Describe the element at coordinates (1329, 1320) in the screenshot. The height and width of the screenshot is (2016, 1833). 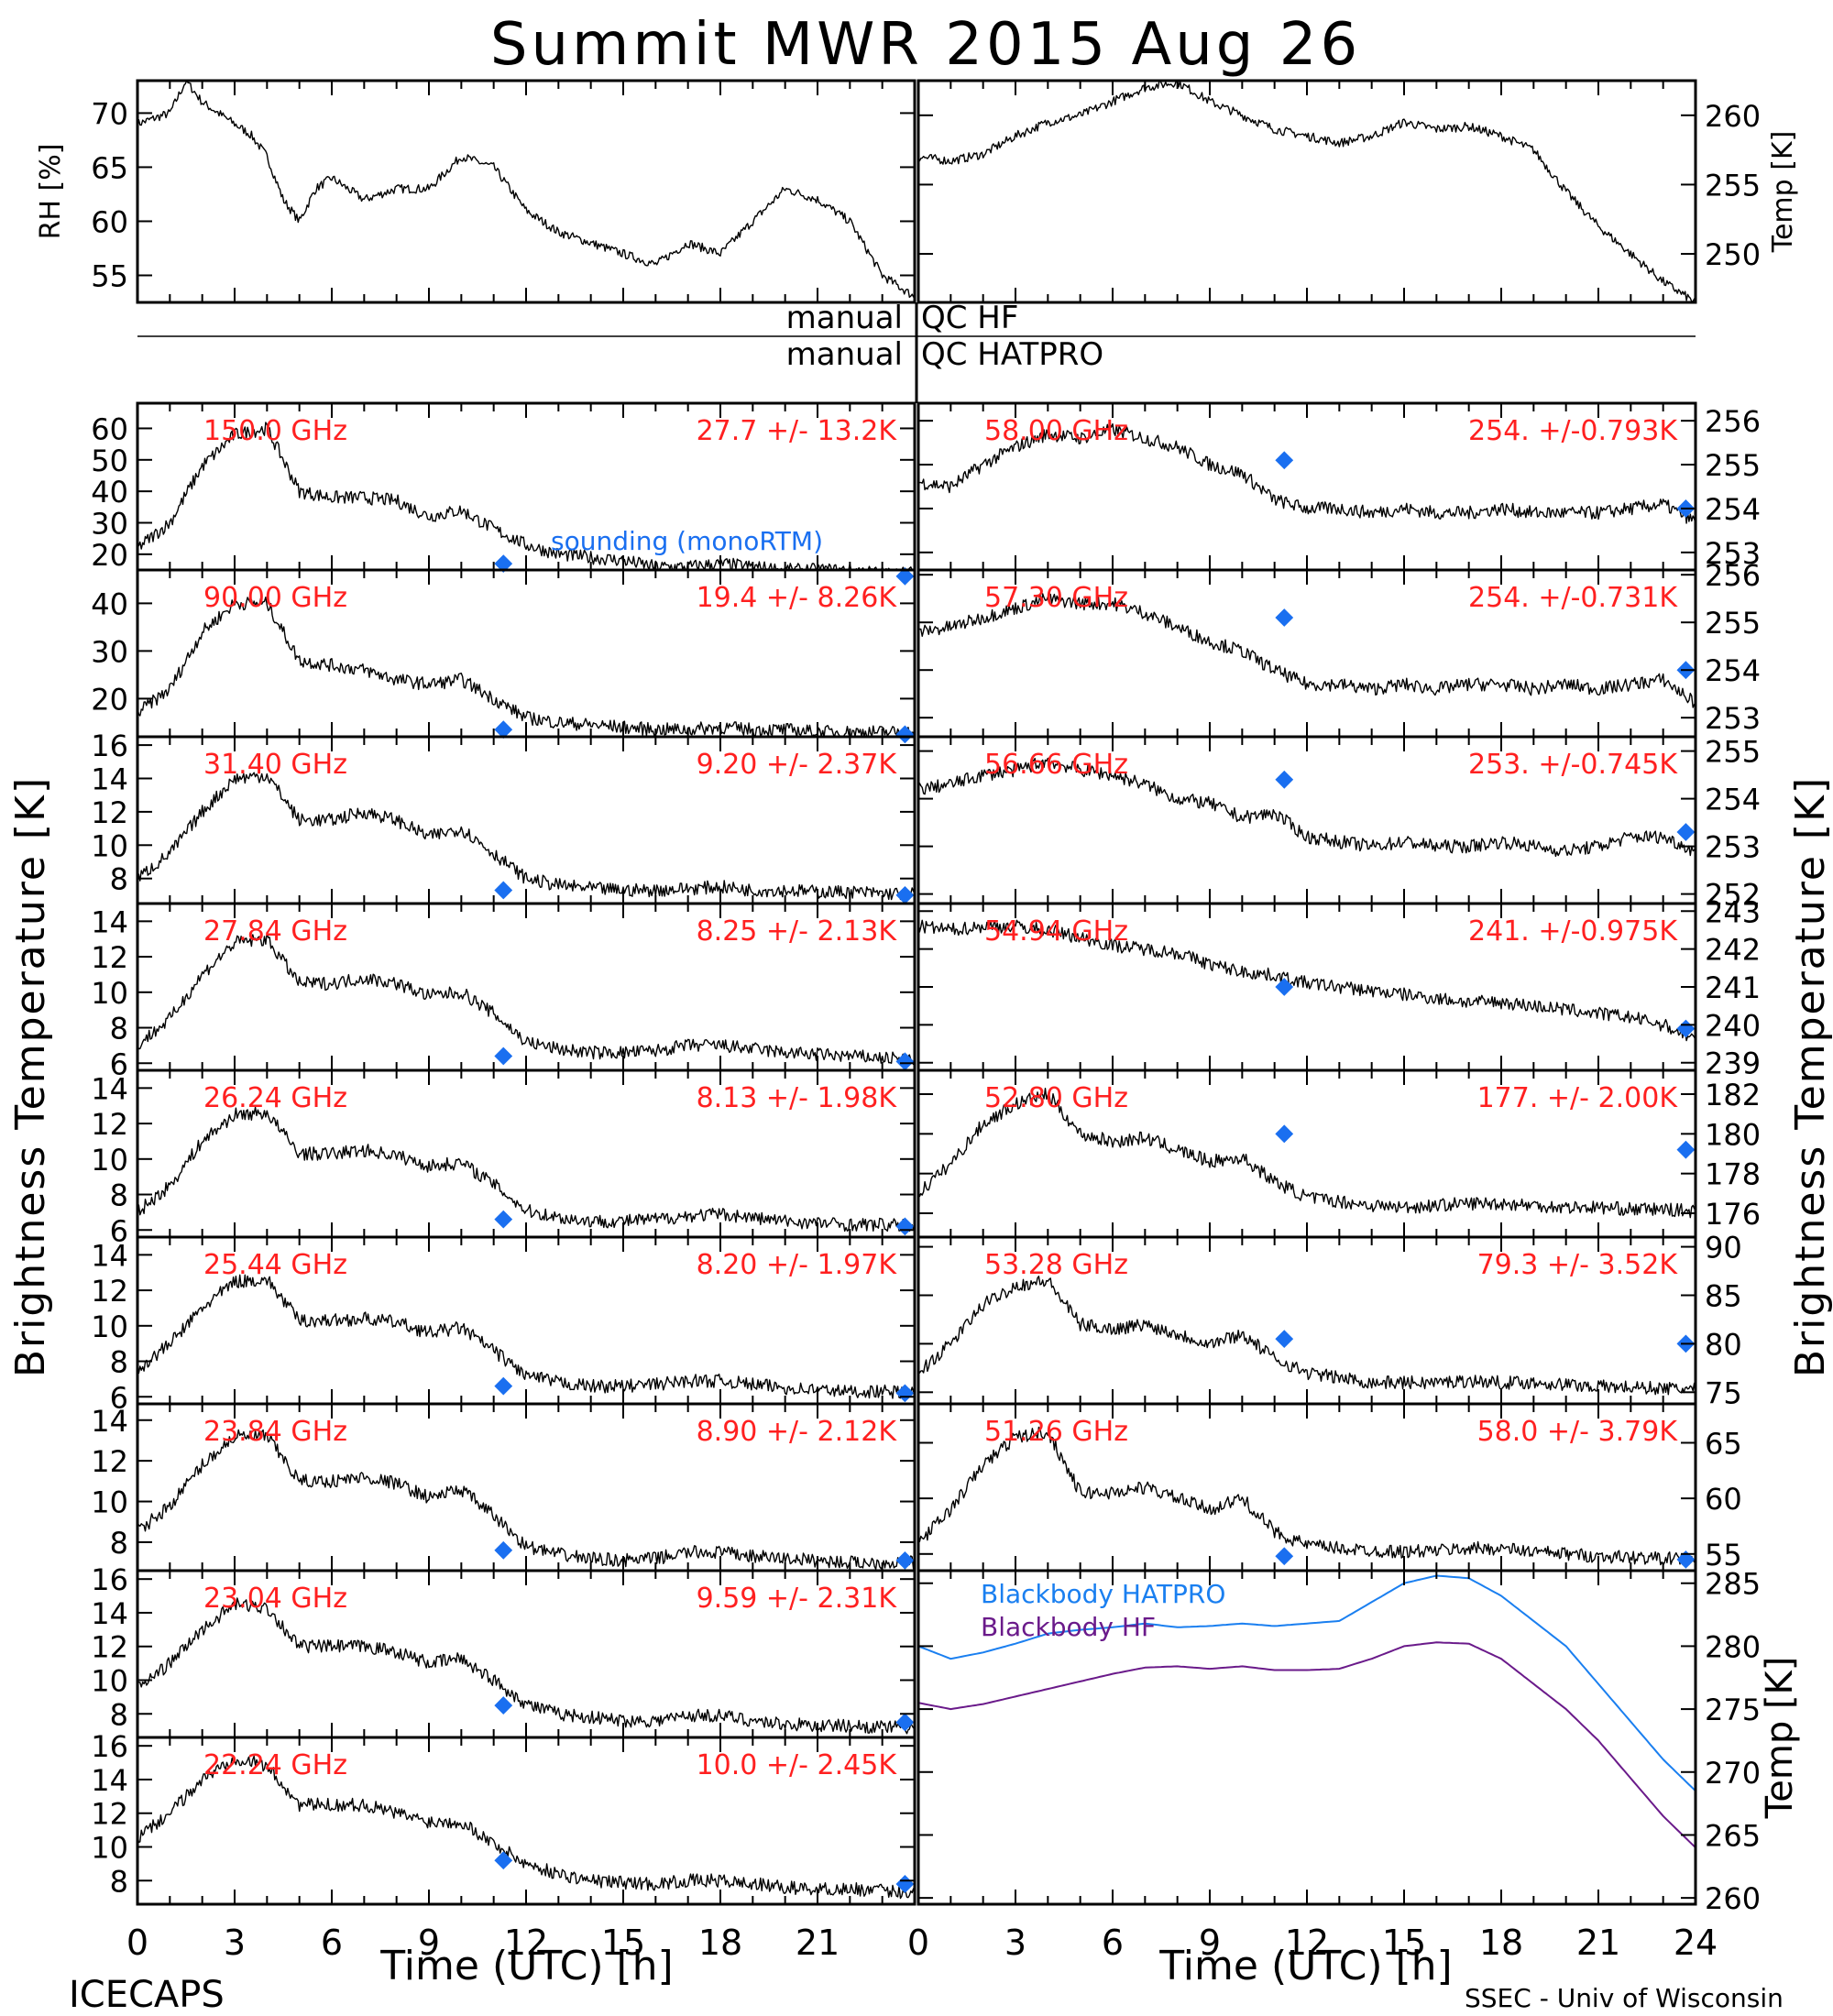
I see `panel-53-28-ghz: 75 80 85 90 53.28 GHz 79.3 +/- 3.52K` at that location.